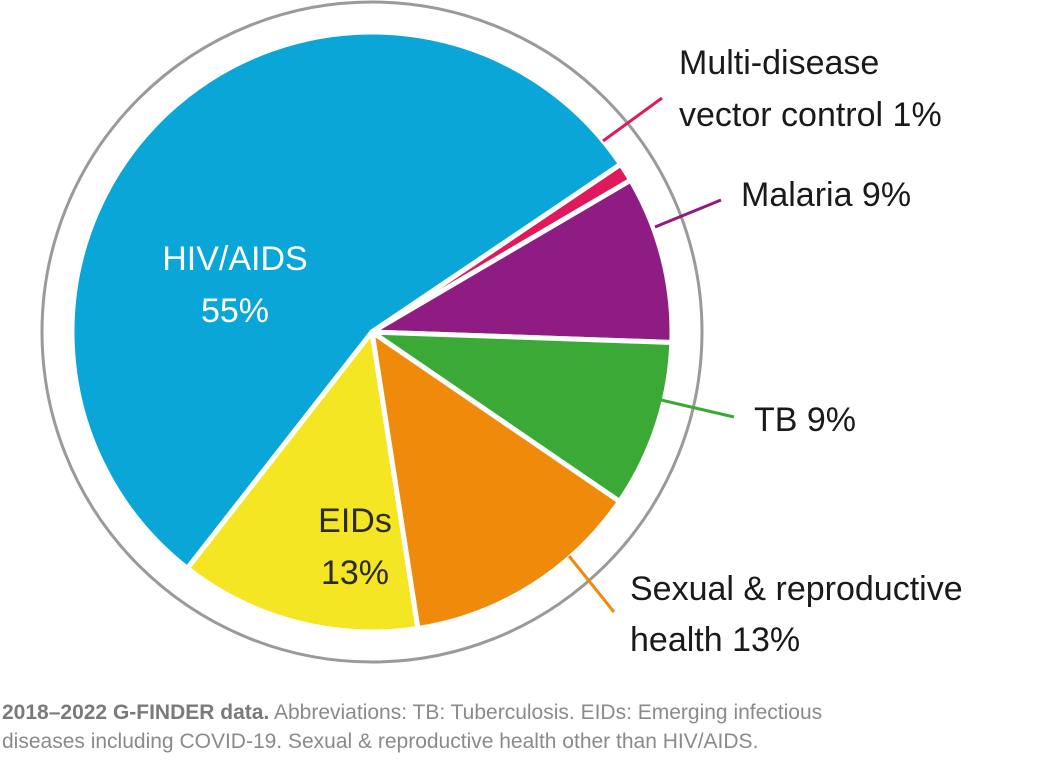  Describe the element at coordinates (810, 115) in the screenshot. I see `vector-control-label-line2: vector control 1%` at that location.